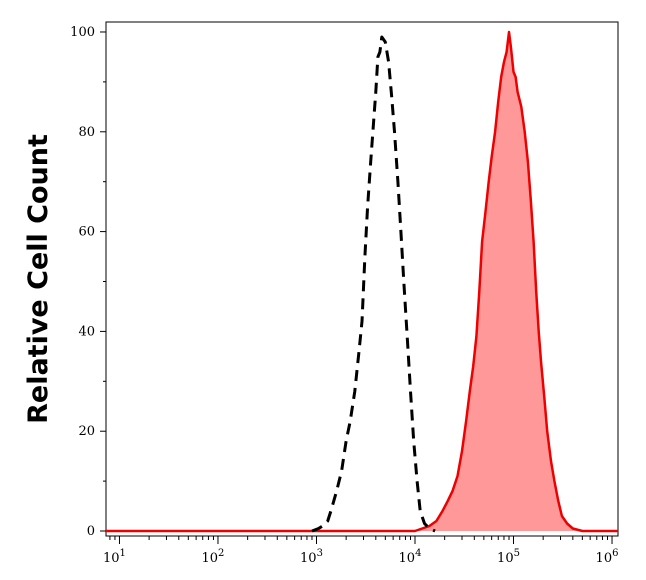  What do you see at coordinates (114, 557) in the screenshot?
I see `x-tick-label: 10¹` at bounding box center [114, 557].